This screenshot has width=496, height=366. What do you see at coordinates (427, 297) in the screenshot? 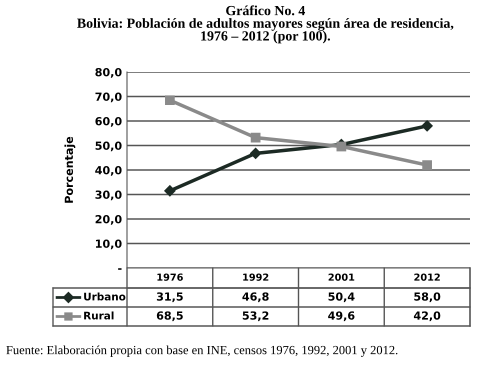
I see `data-label: 58,0` at bounding box center [427, 297].